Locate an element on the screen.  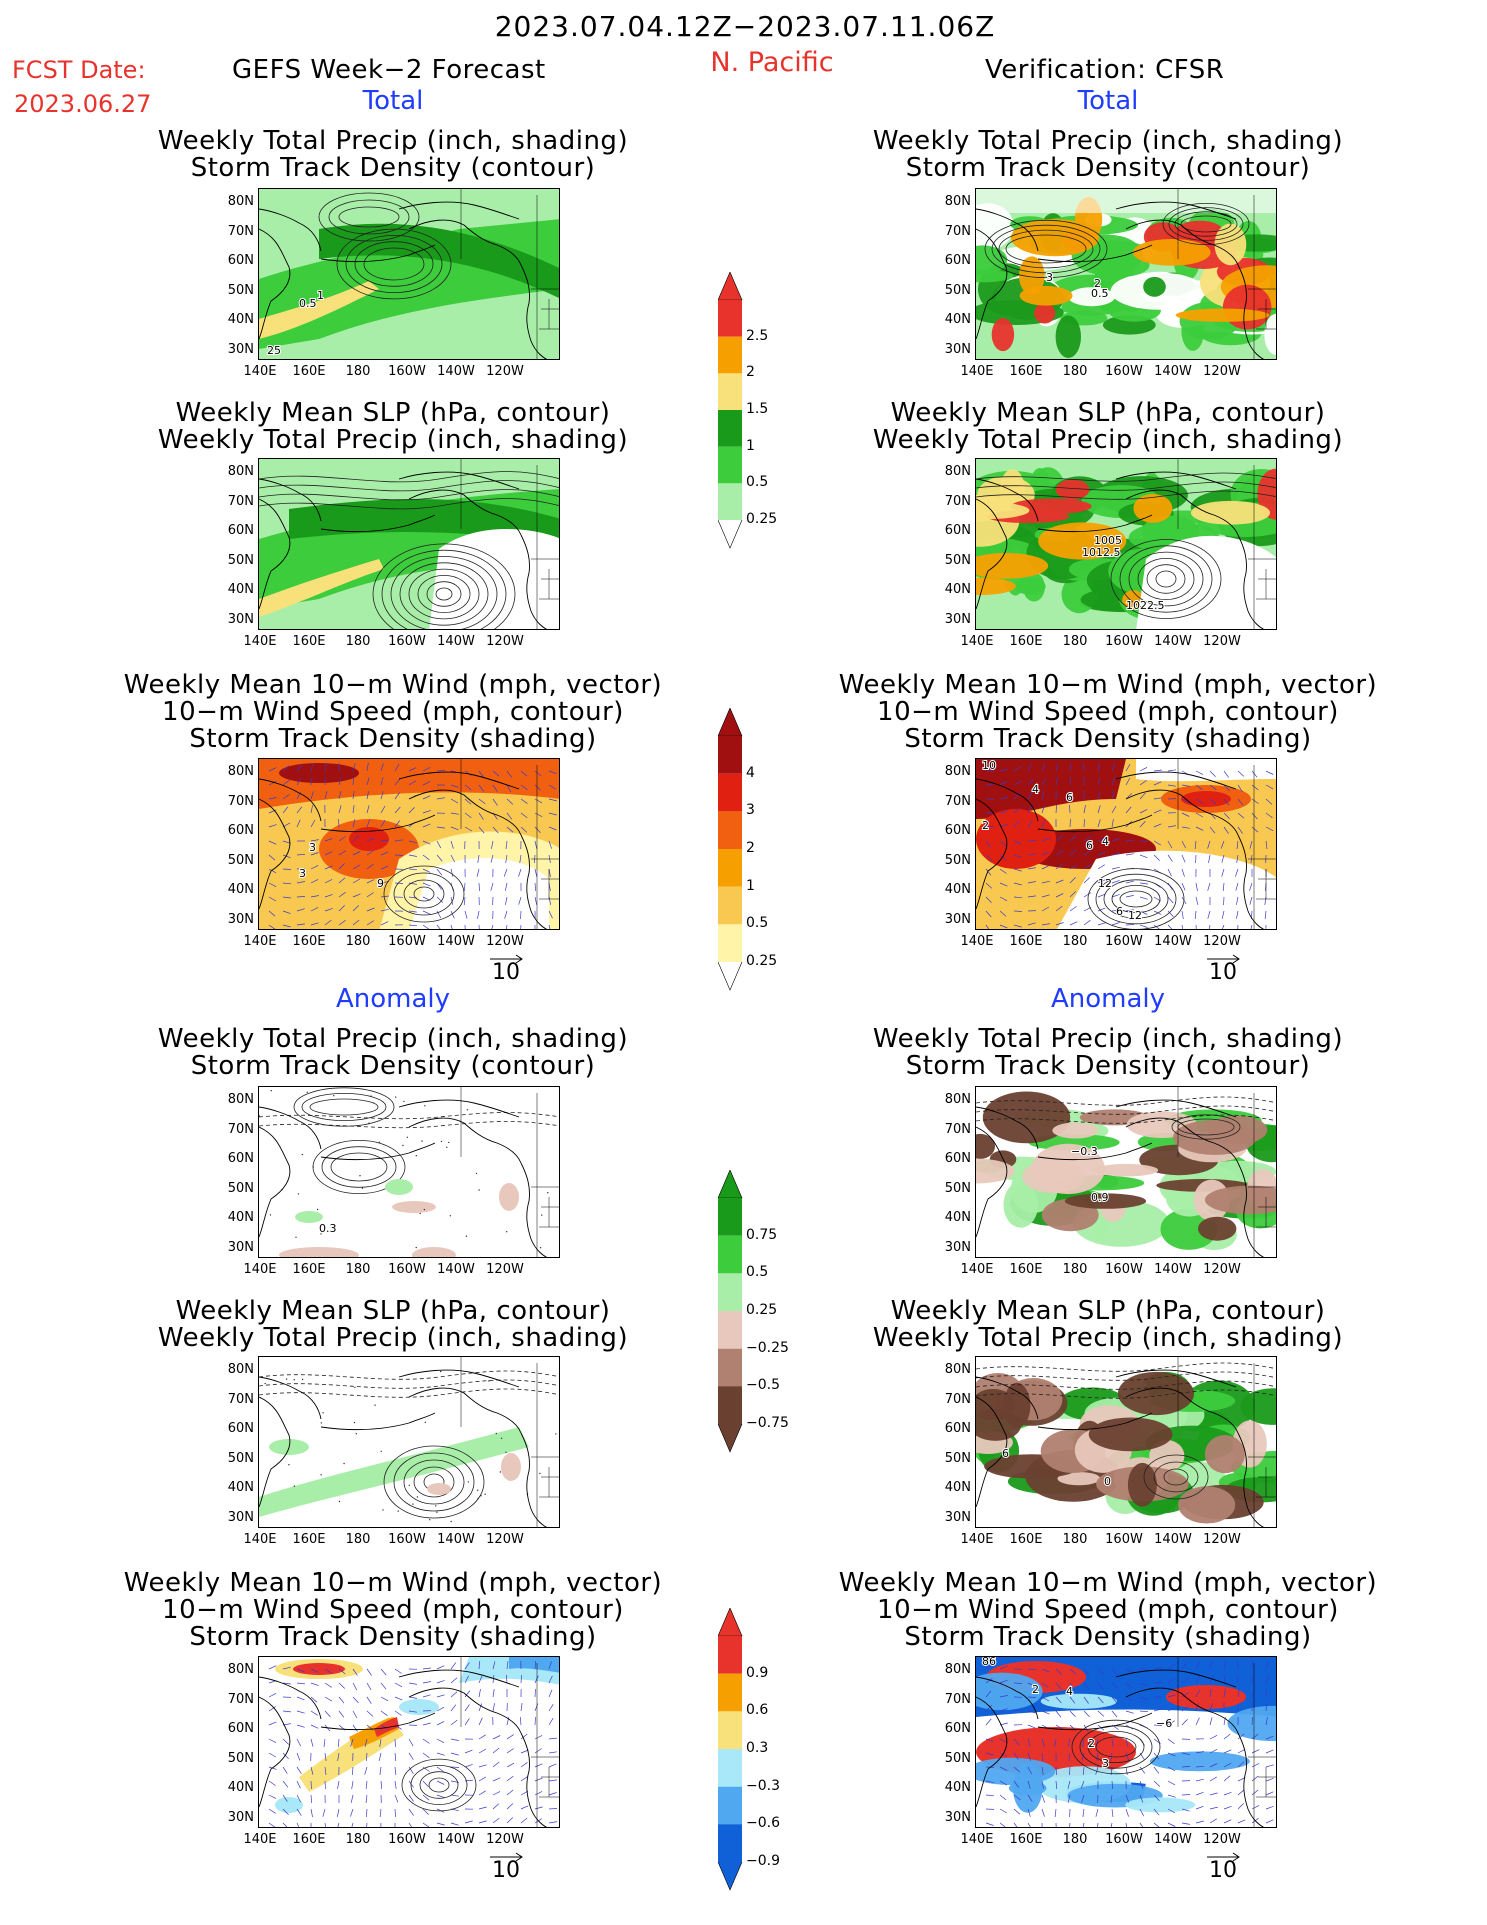
colorbar-tick-label: 0.9 is located at coordinates (757, 1673).